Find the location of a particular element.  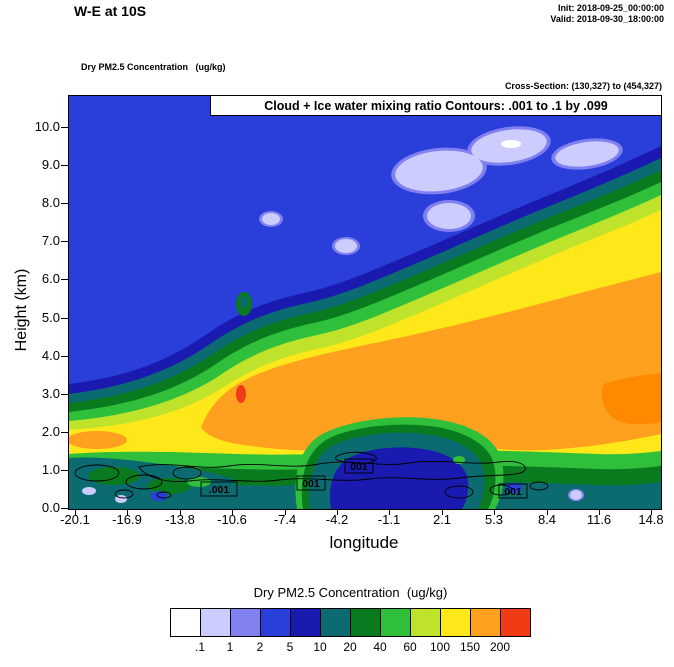

surface-minimum-blob is located at coordinates (399, 463).